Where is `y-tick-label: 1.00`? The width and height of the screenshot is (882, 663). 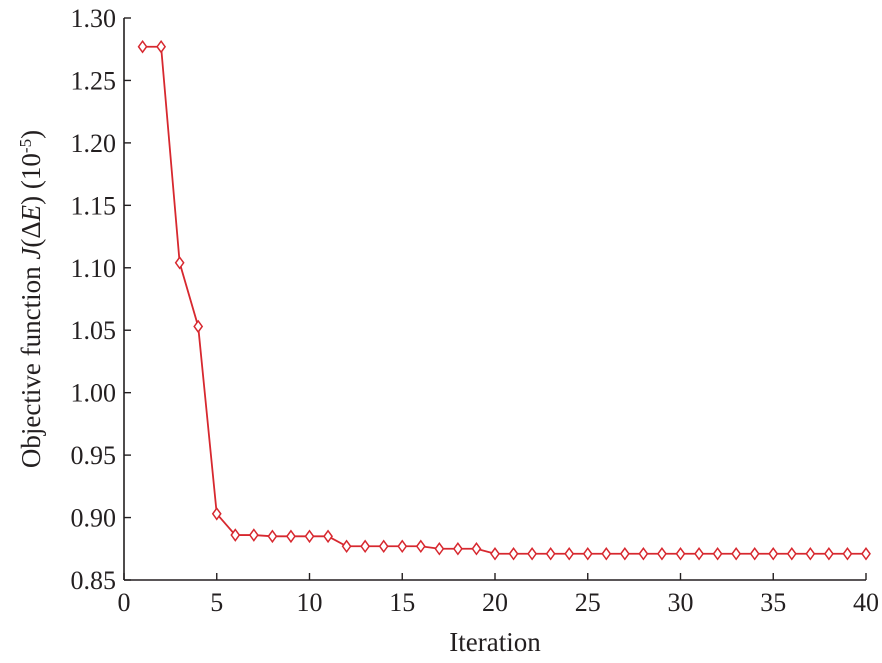 y-tick-label: 1.00 is located at coordinates (94, 393).